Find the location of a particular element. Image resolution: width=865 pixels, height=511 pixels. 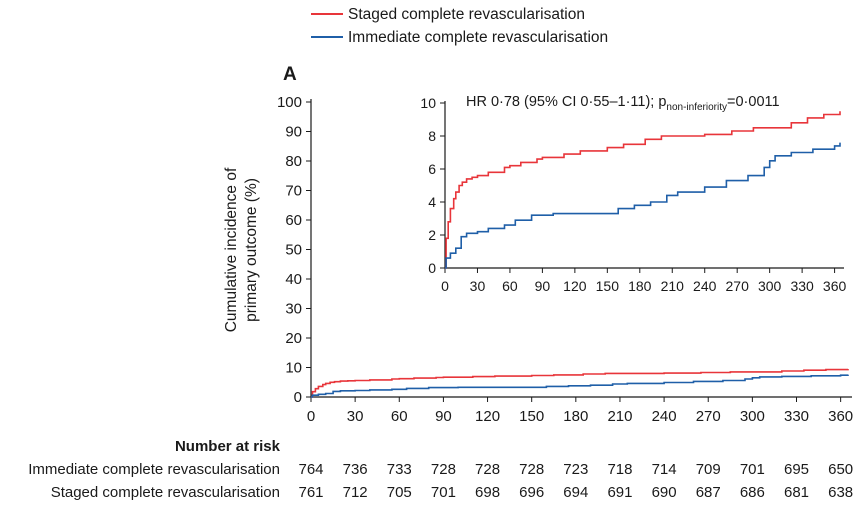

legend-label-1: Immediate complete revascularisation is located at coordinates (478, 37).